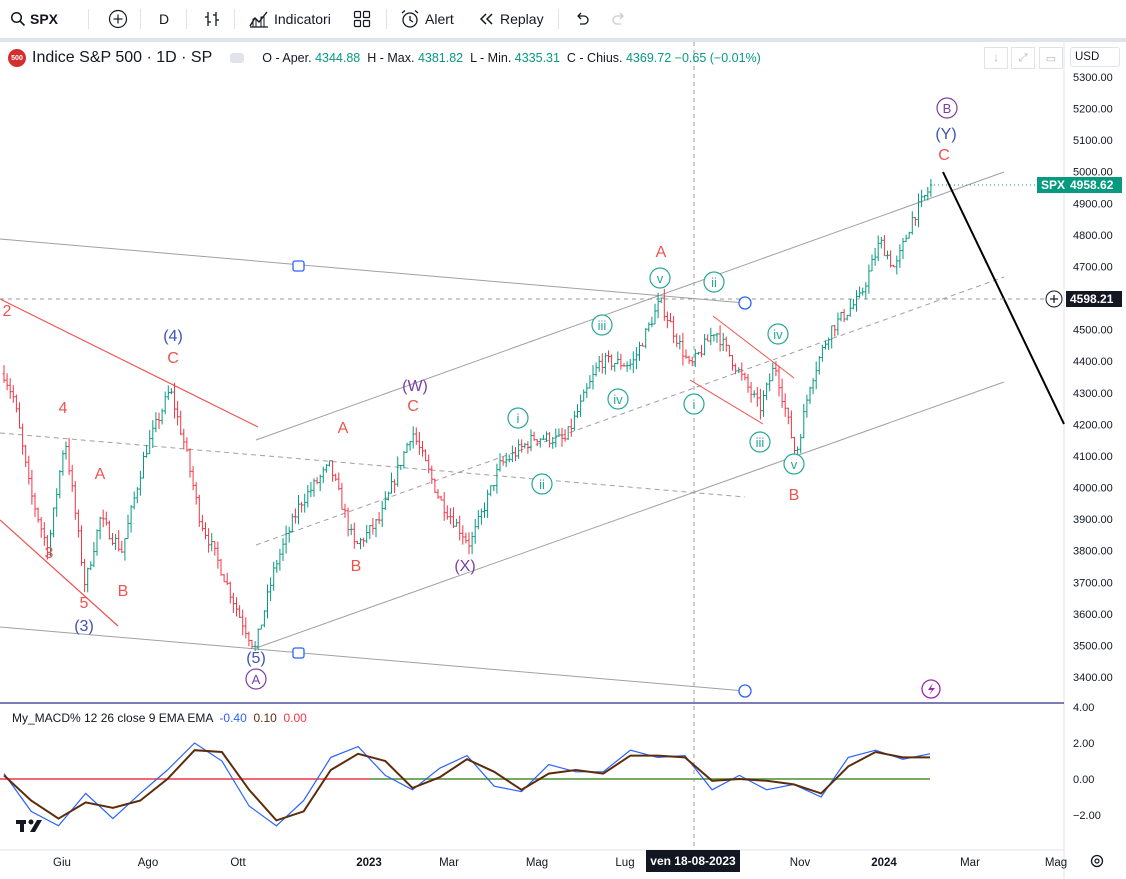 The width and height of the screenshot is (1126, 879). Describe the element at coordinates (426, 19) in the screenshot. I see `alert-button: Alert` at that location.